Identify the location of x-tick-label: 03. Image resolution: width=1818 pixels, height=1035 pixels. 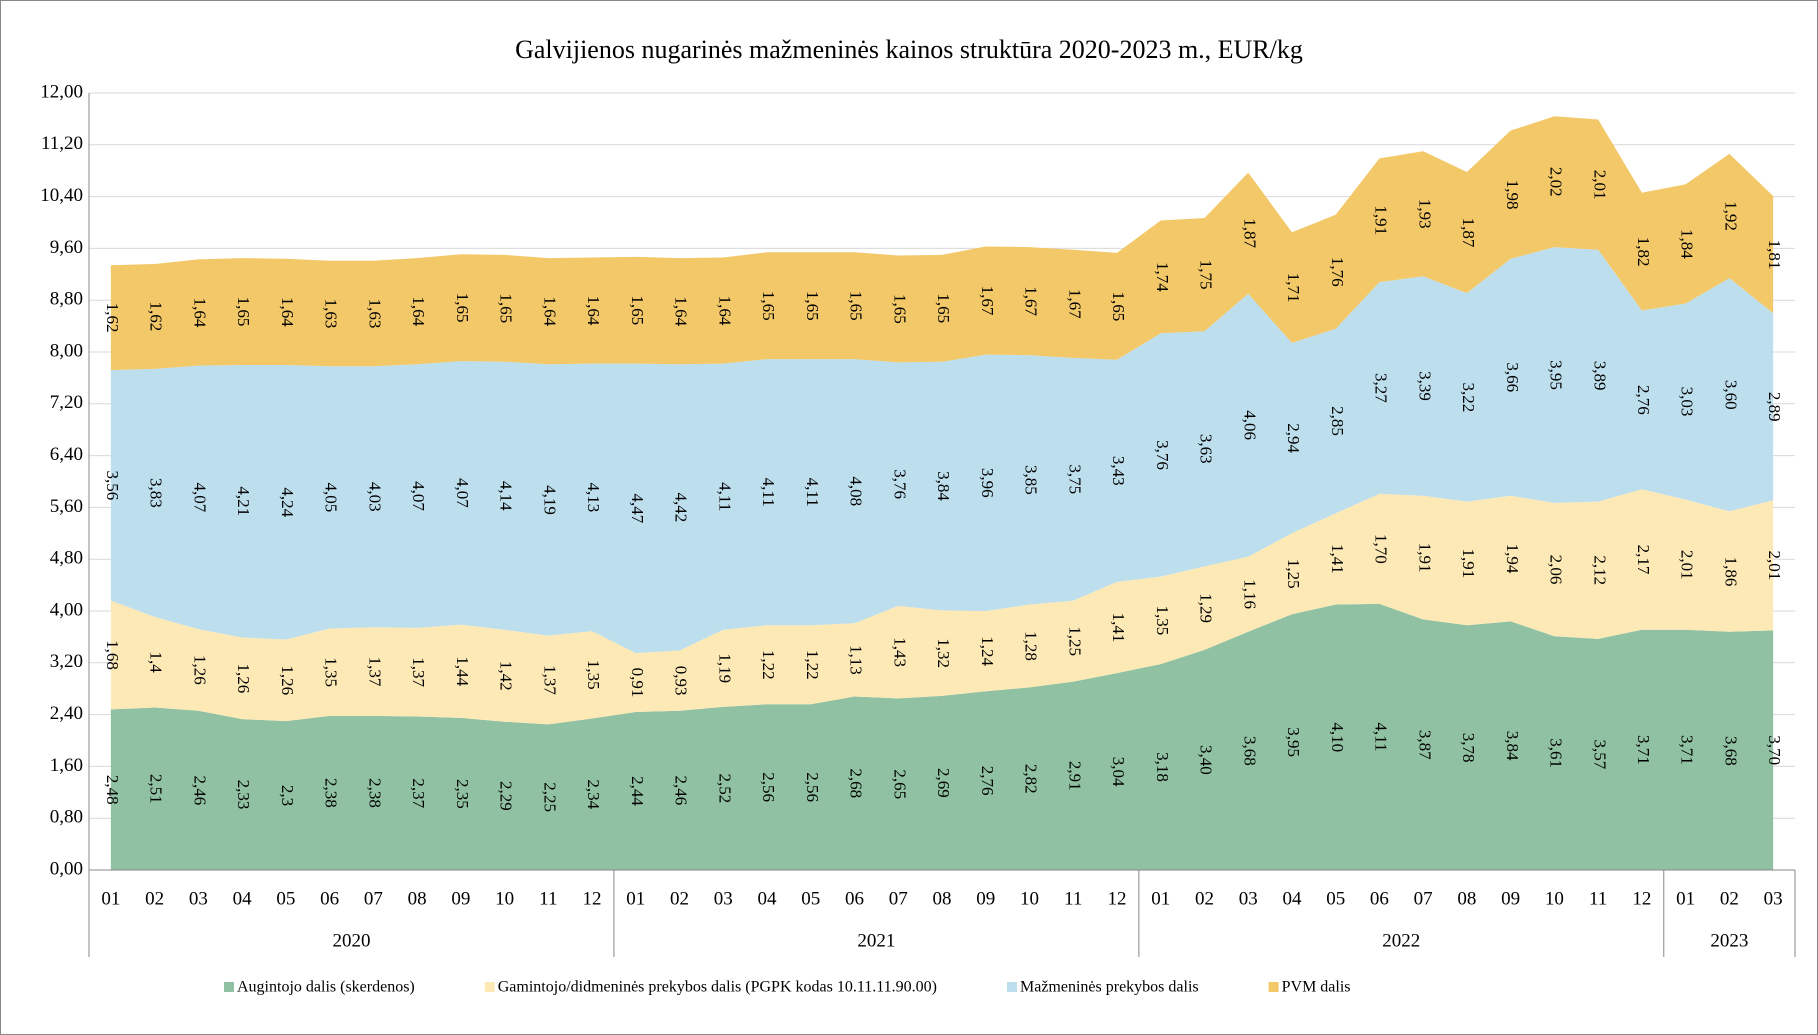
(198, 898).